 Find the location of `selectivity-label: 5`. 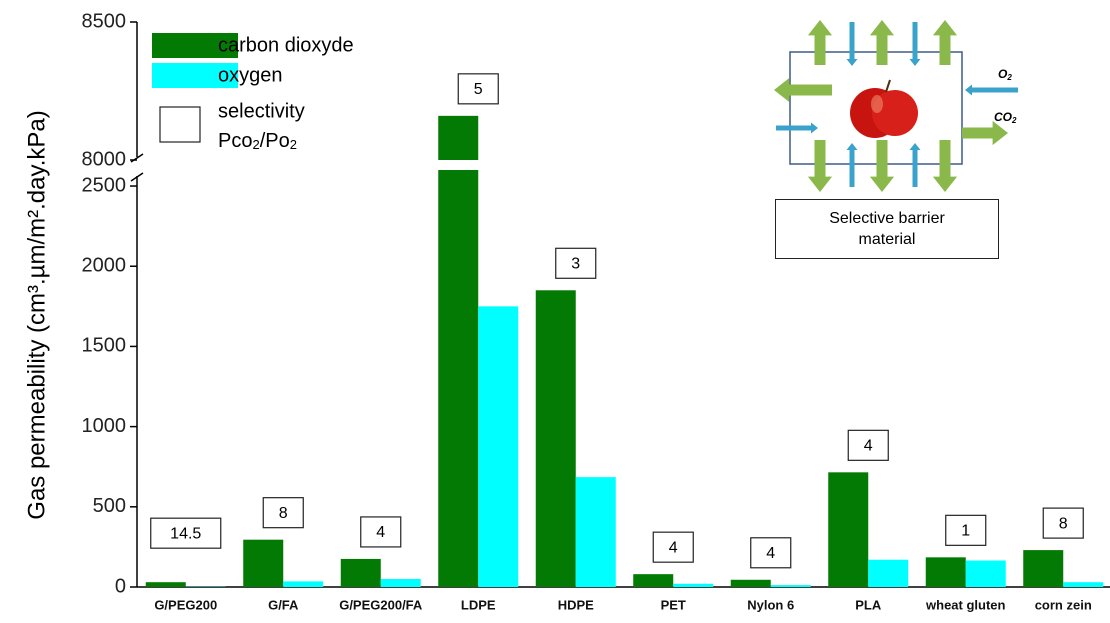

selectivity-label: 5 is located at coordinates (478, 89).